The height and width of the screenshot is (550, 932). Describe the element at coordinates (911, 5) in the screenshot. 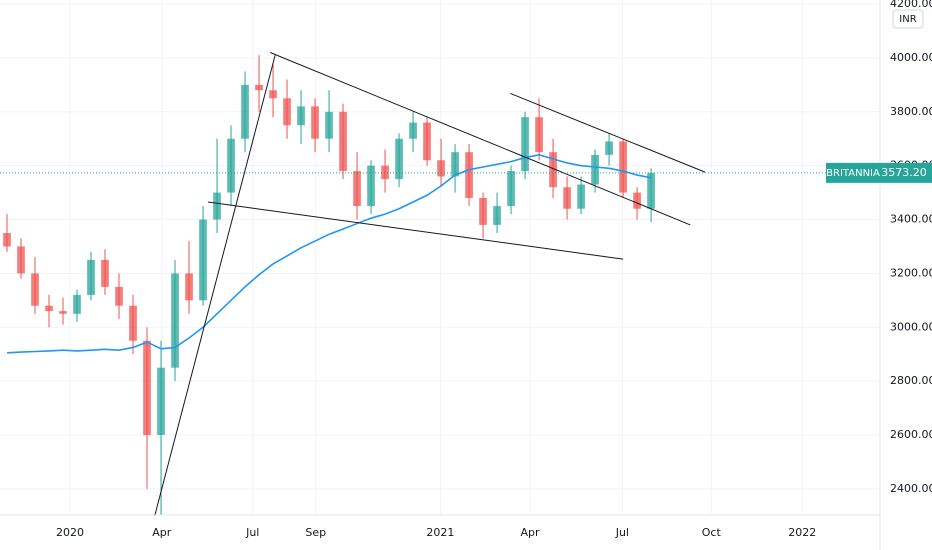

I see `y-tick-label: 4200.00` at that location.